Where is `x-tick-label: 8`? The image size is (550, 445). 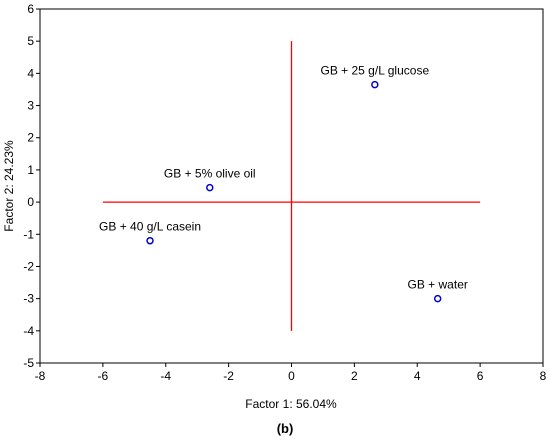
x-tick-label: 8 is located at coordinates (543, 376).